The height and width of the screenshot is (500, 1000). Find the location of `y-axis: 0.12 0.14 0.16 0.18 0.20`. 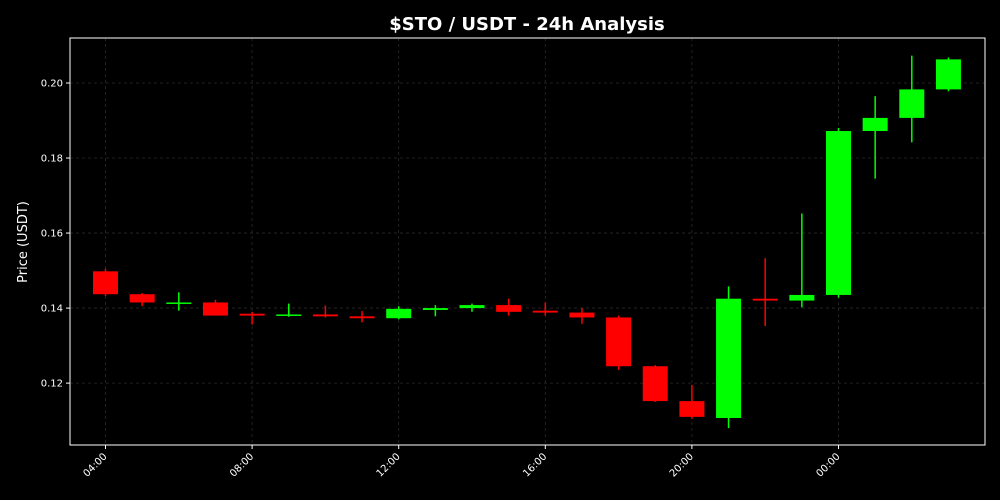

y-axis: 0.12 0.14 0.16 0.18 0.20 is located at coordinates (55, 234).